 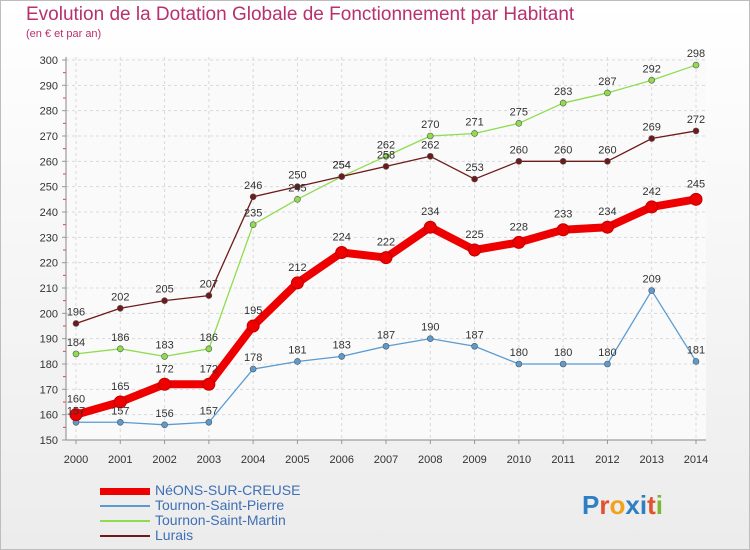 I want to click on data-label-tournon-saint-martin: 262, so click(x=386, y=145).